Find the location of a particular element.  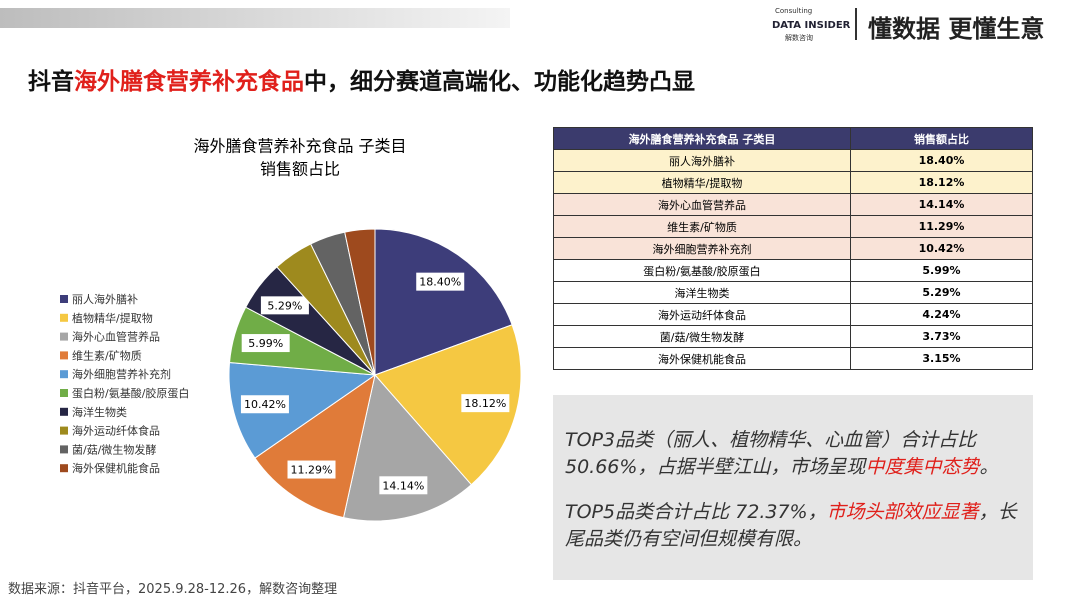

table-cell: 10.42% is located at coordinates (941, 248).